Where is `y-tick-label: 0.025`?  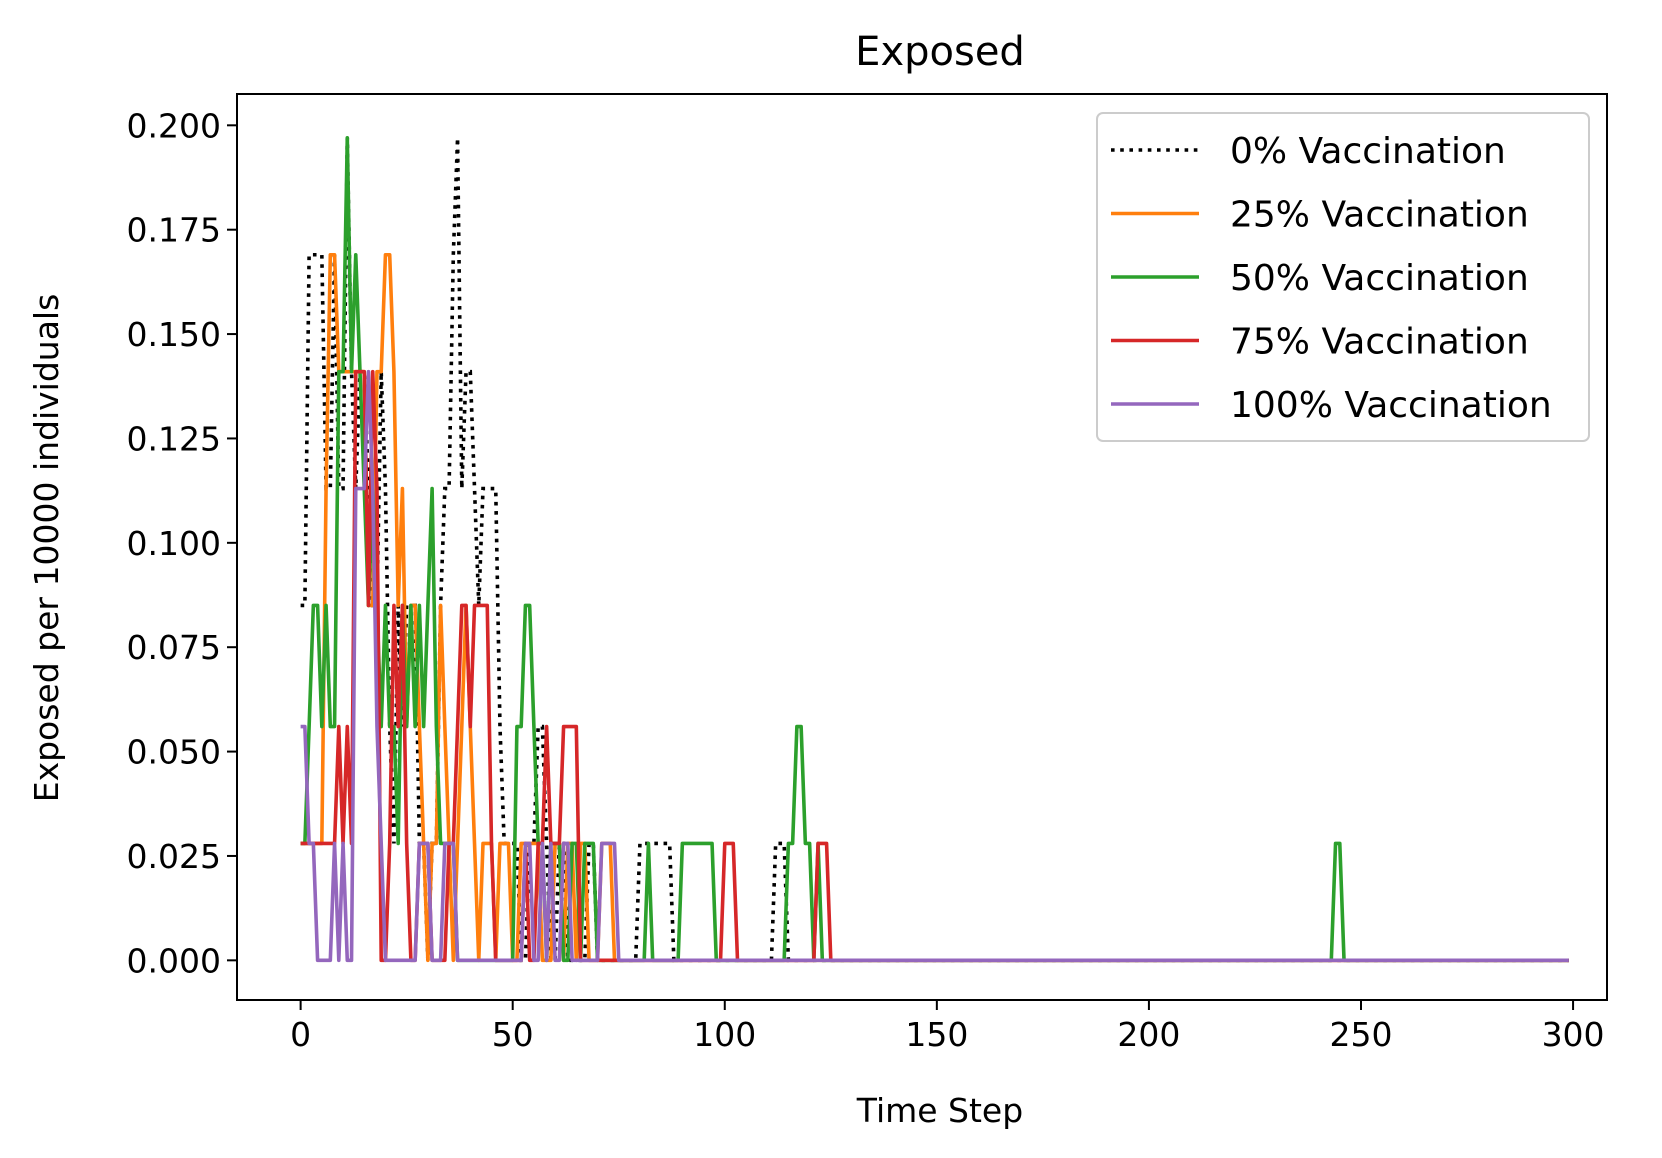
y-tick-label: 0.025 is located at coordinates (174, 856).